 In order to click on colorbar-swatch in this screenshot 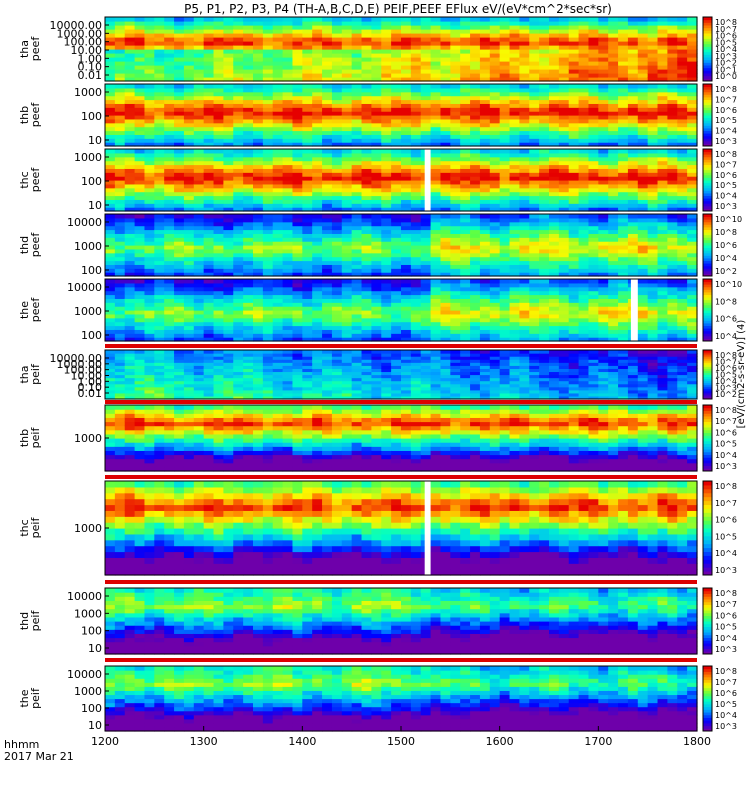, I will do `click(707, 241)`.